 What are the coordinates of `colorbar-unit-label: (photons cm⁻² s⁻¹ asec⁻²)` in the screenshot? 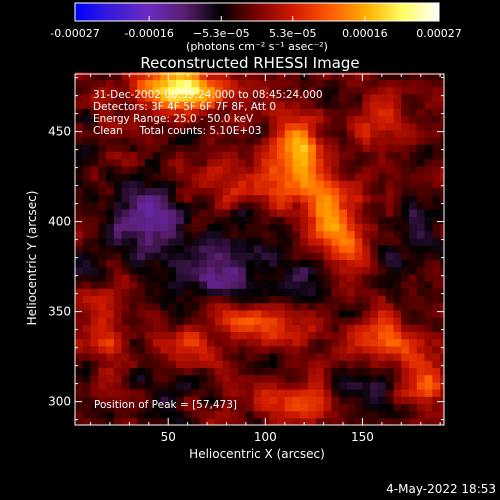 It's located at (257, 46).